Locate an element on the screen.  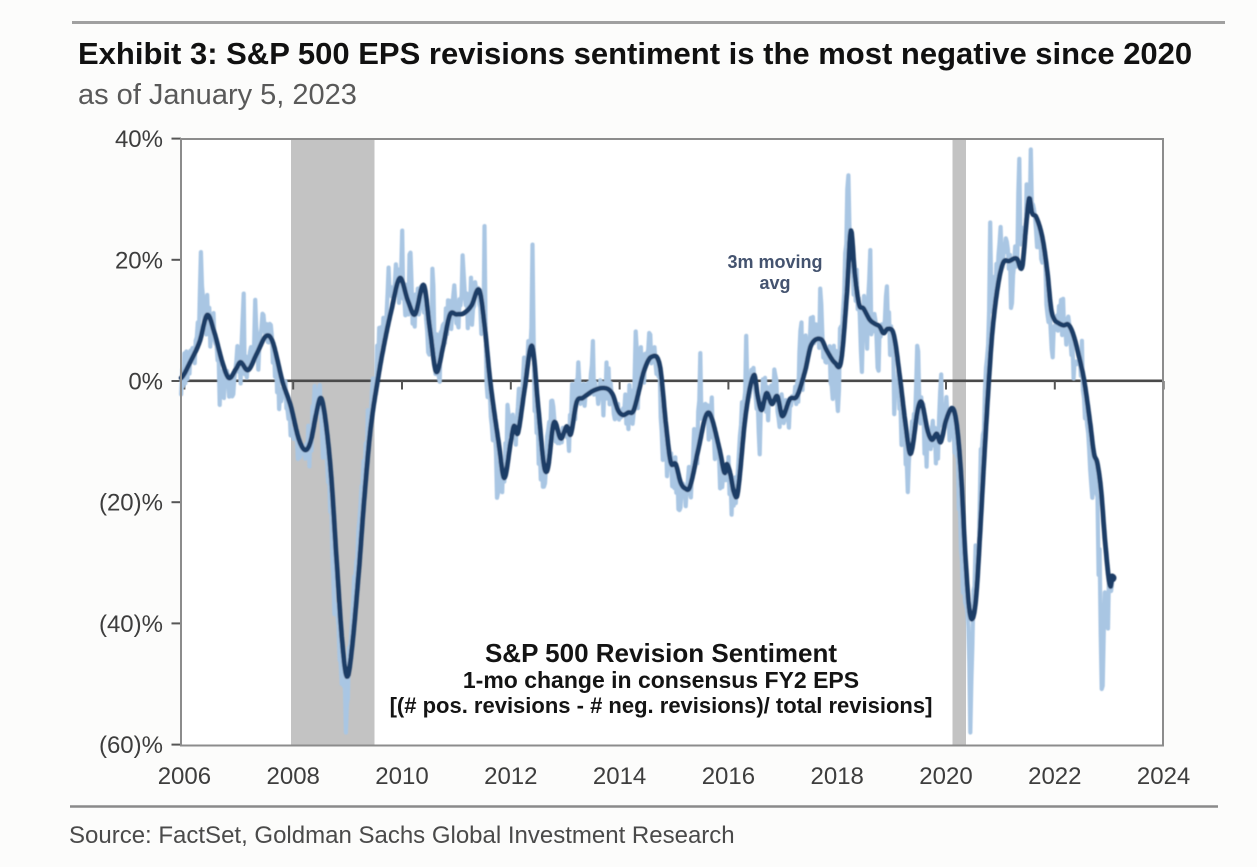
svg-text: 20% is located at coordinates (139, 260).